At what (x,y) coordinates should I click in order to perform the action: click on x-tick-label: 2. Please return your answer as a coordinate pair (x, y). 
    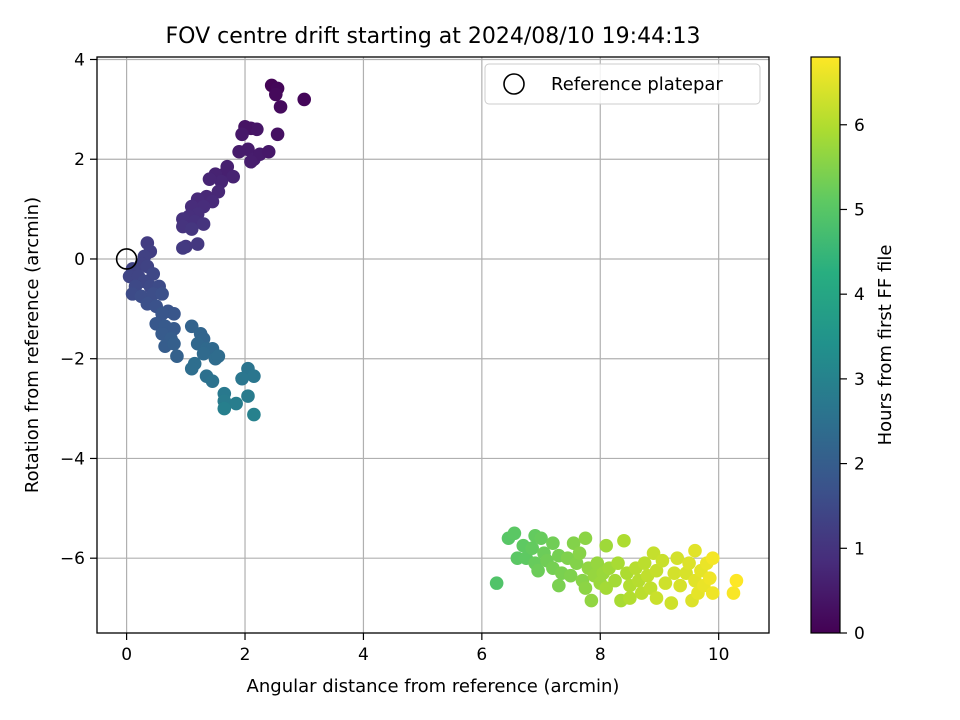
    Looking at the image, I should click on (245, 655).